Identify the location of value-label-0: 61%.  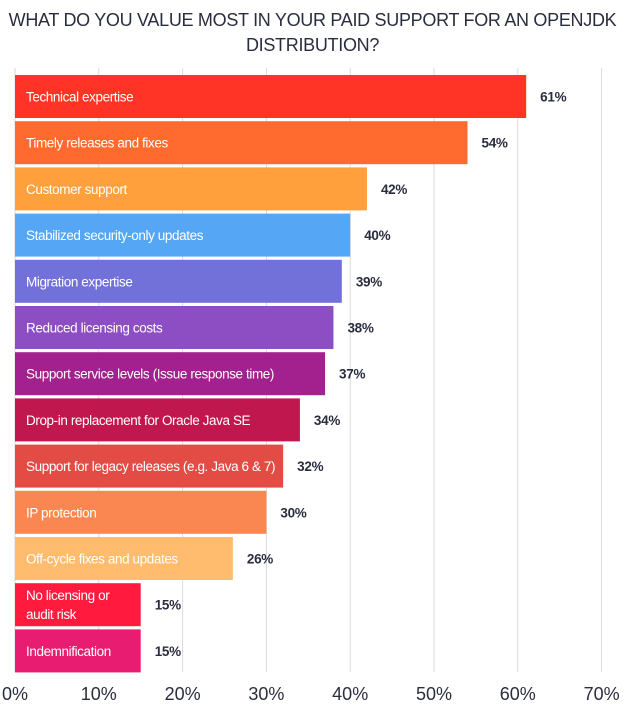
(553, 97).